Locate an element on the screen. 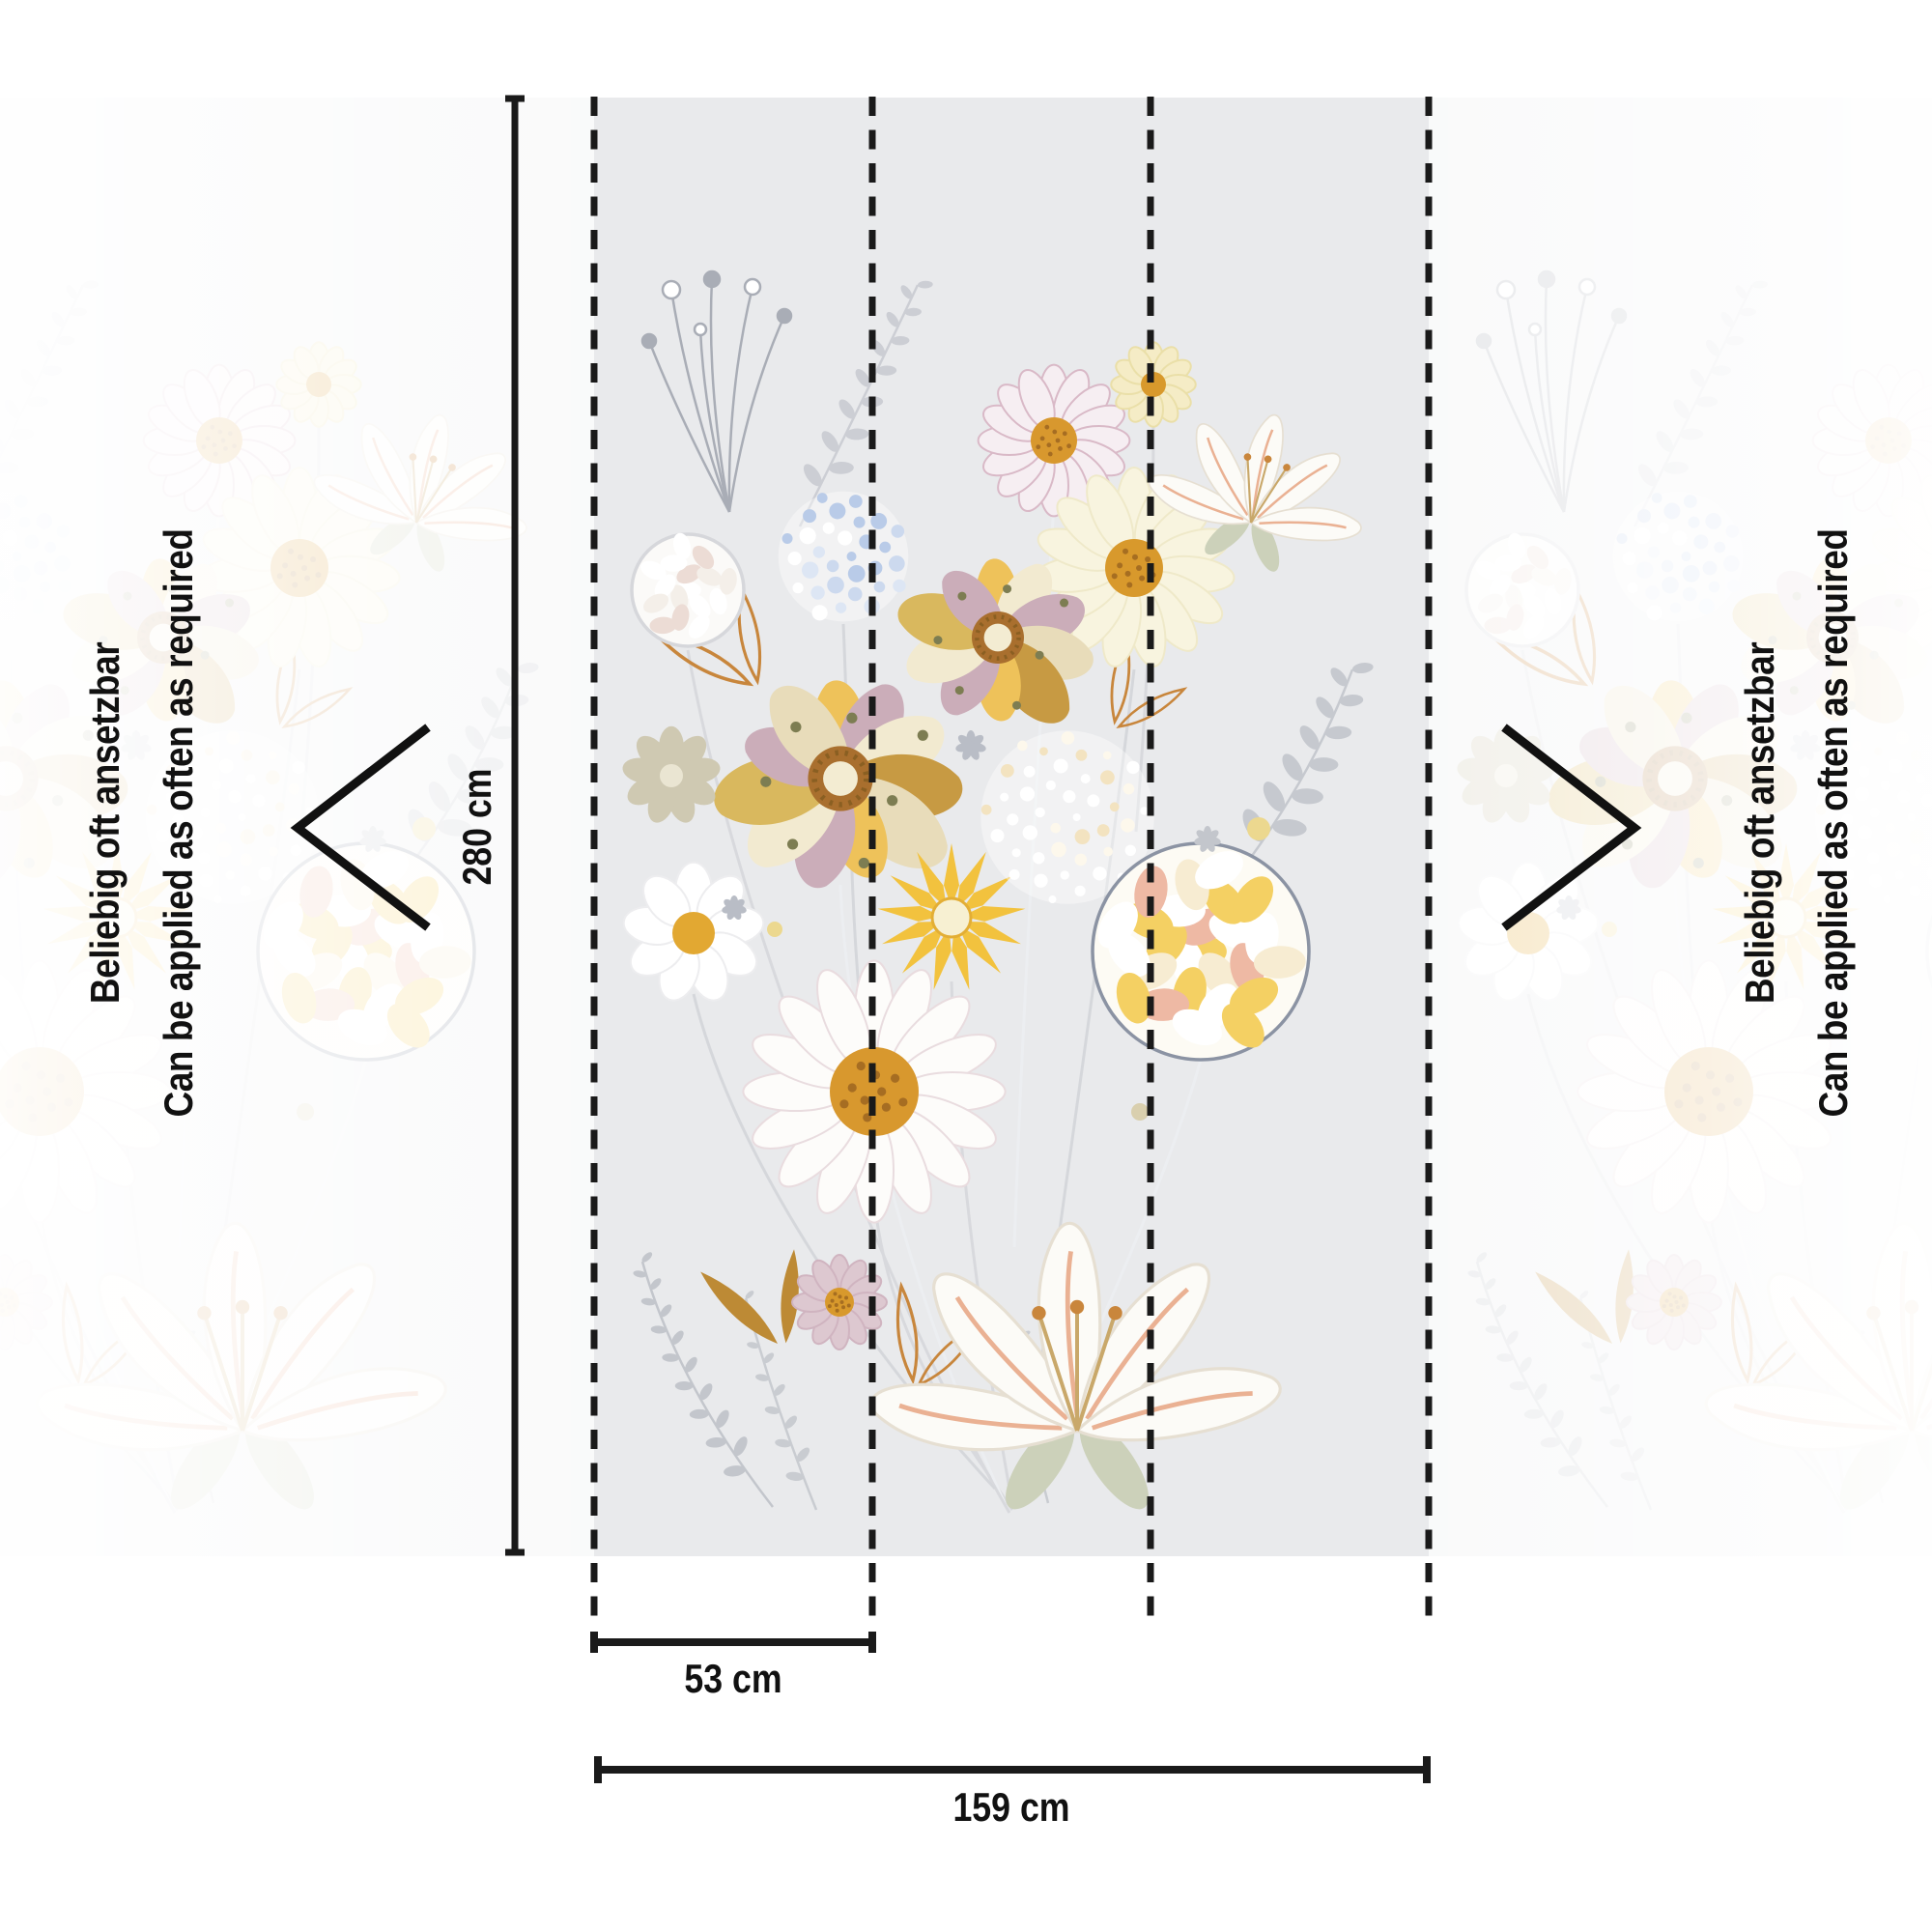 The width and height of the screenshot is (1932, 1932). height-dimension-line is located at coordinates (515, 825).